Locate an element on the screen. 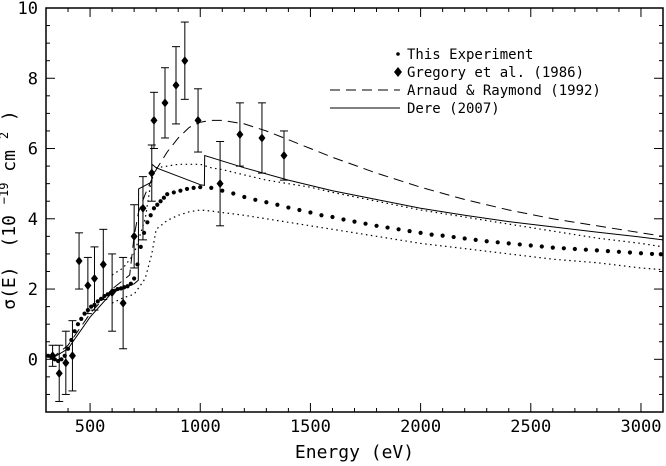 Image resolution: width=666 pixels, height=466 pixels. y-tick-labels: 0 2 4 6 8 10 is located at coordinates (28, 185).